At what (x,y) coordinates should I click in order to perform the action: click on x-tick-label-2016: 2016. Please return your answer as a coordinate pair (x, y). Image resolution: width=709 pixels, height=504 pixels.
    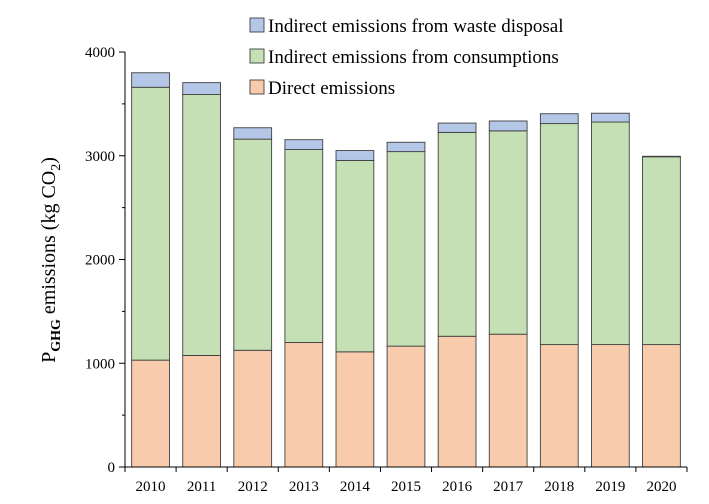
    Looking at the image, I should click on (457, 487).